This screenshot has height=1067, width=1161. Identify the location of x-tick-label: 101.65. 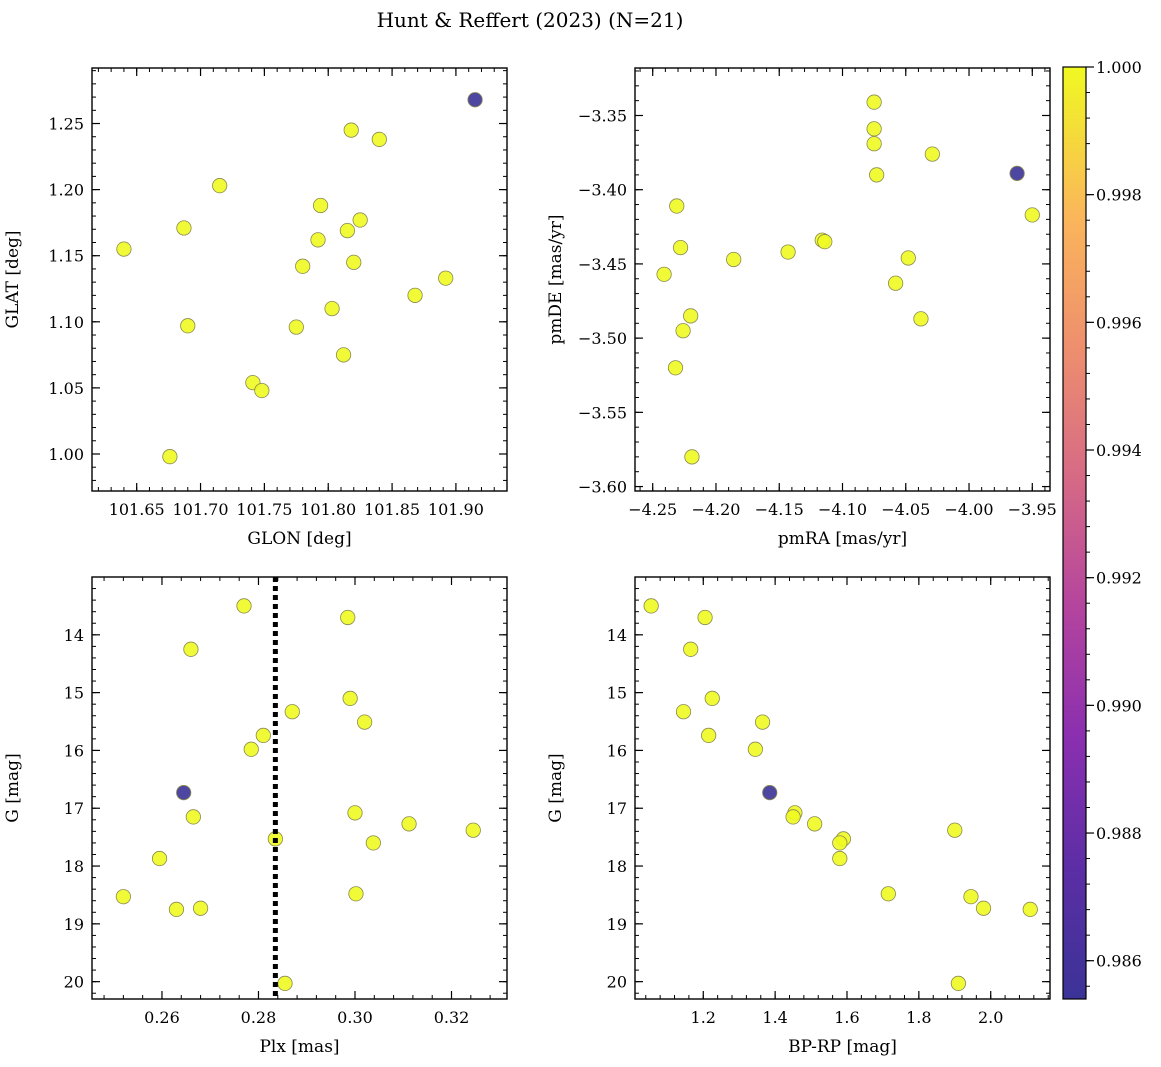
(137, 509).